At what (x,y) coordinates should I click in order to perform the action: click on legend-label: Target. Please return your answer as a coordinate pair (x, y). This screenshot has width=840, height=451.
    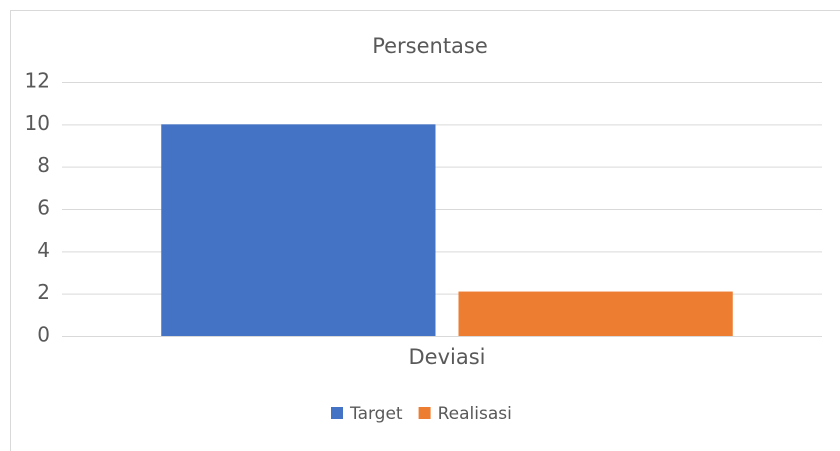
    Looking at the image, I should click on (376, 414).